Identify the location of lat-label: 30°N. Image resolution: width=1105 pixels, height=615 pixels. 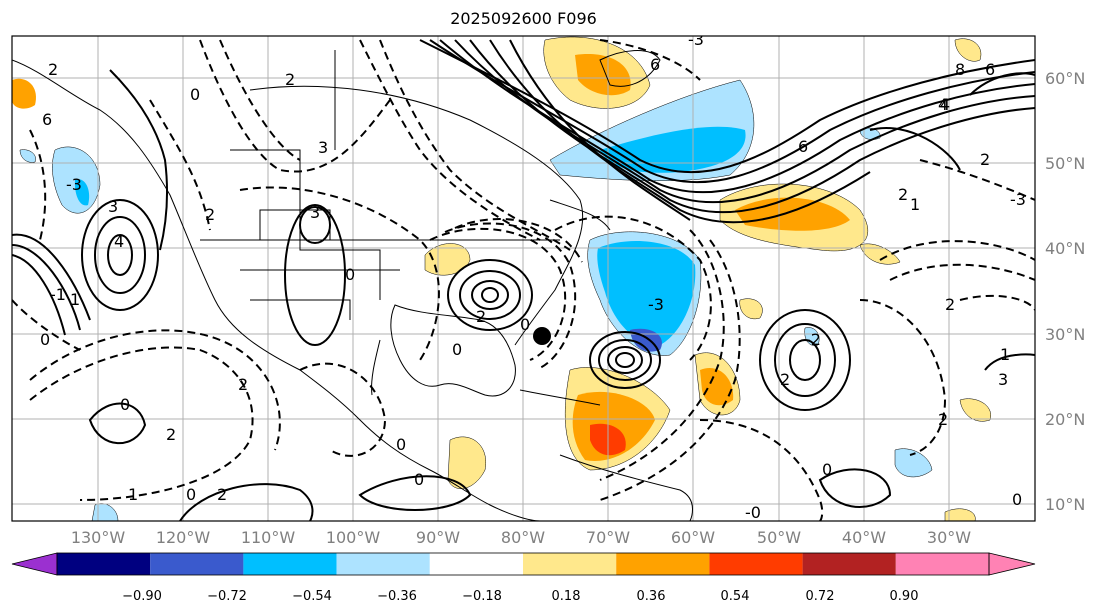
(1065, 334).